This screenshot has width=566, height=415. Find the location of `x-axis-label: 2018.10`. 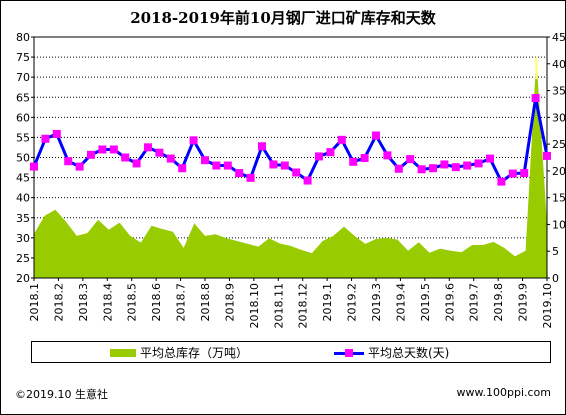

x-axis-label: 2018.10 is located at coordinates (254, 306).